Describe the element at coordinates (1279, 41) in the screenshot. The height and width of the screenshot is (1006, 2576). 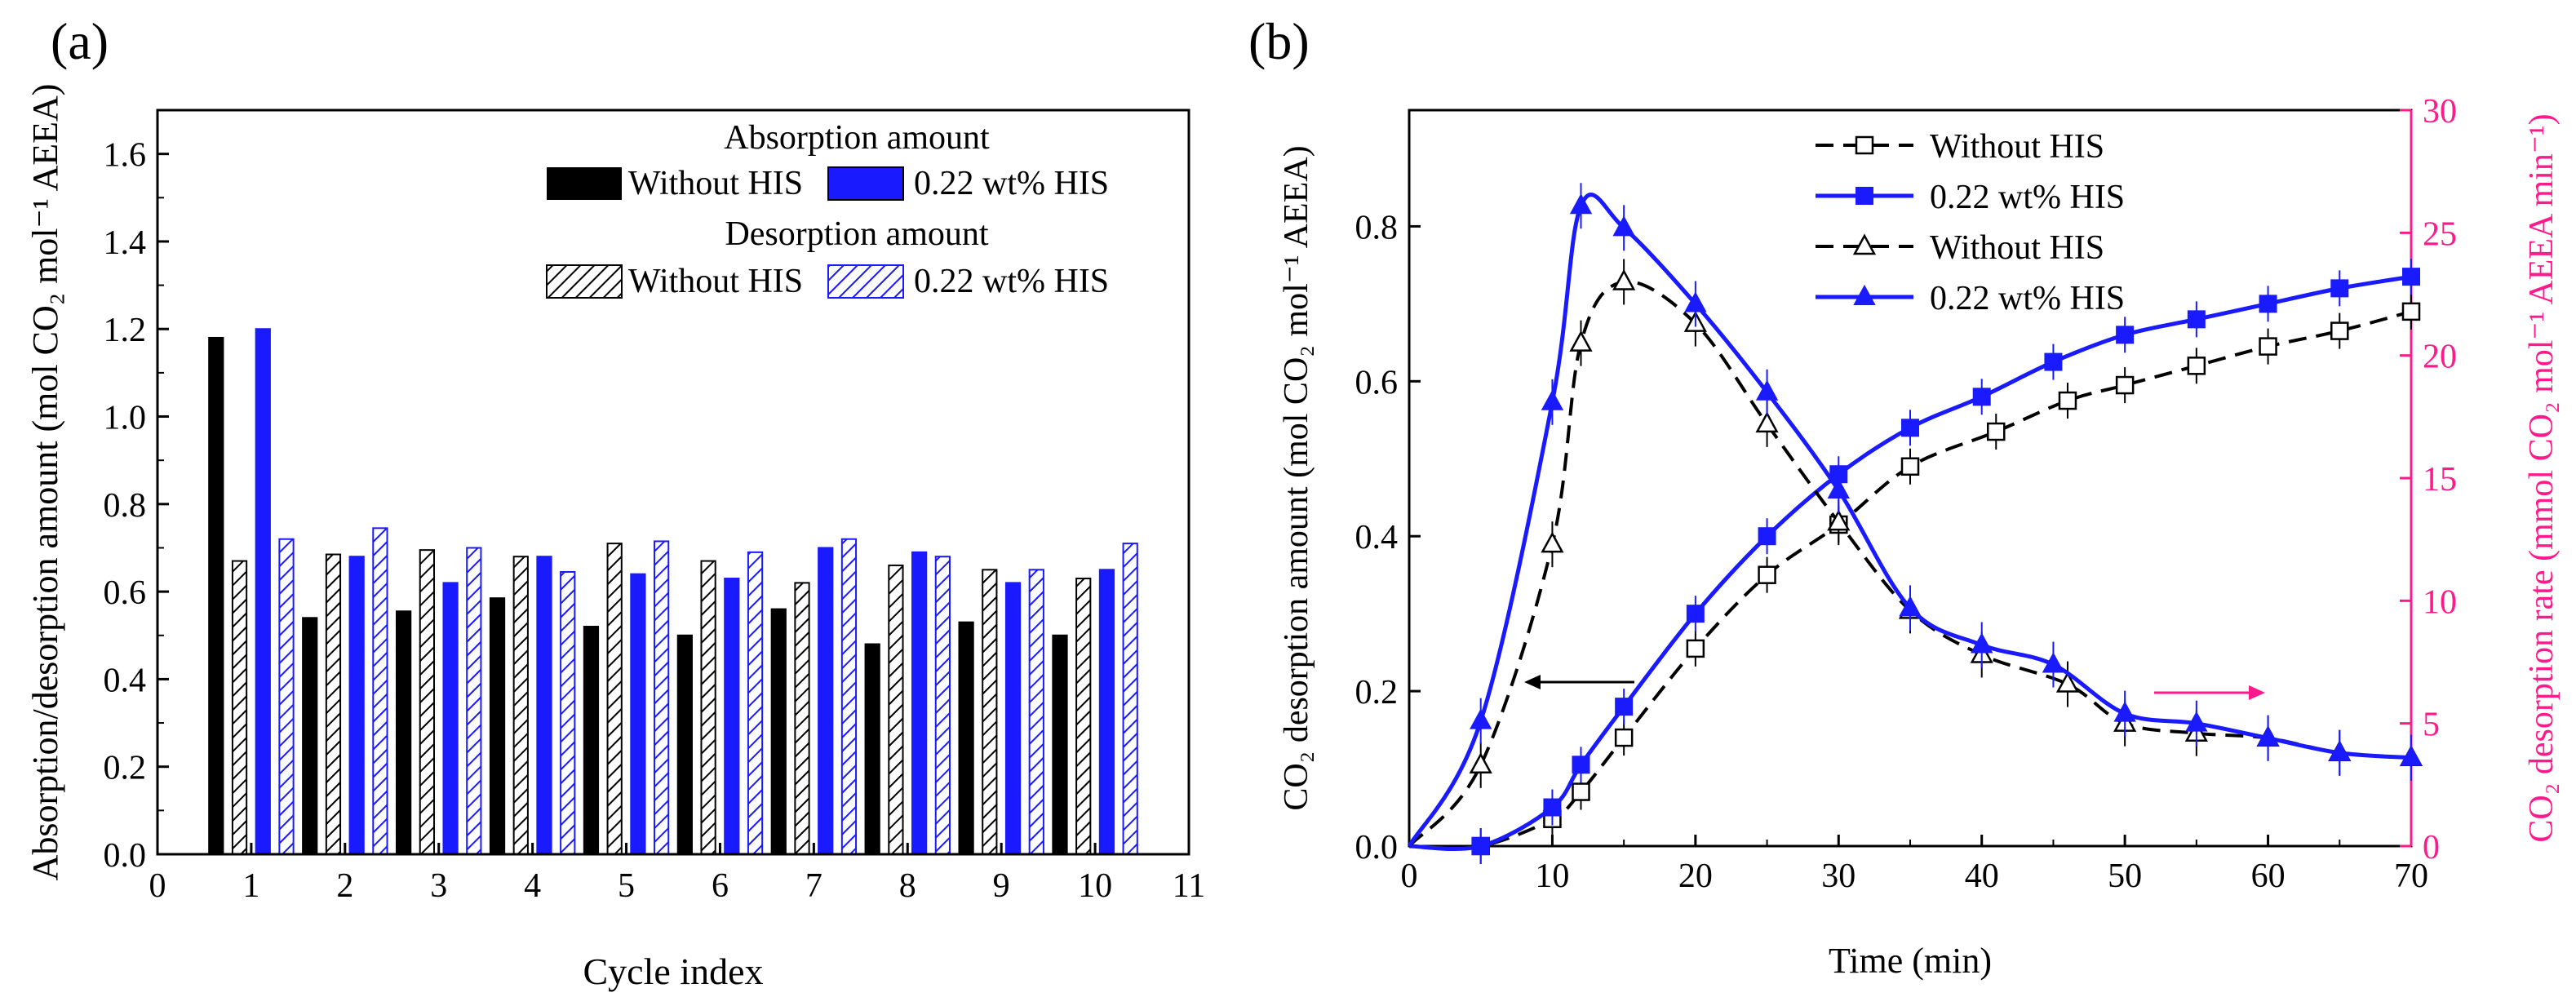
I see `panel-b-label: (b)` at that location.